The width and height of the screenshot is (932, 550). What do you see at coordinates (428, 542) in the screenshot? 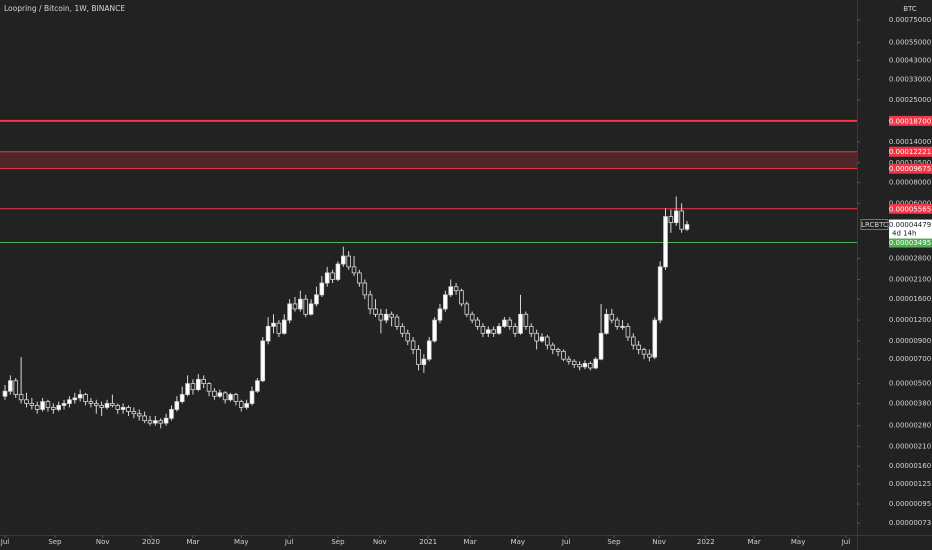
I see `x-tick-label: 2021` at bounding box center [428, 542].